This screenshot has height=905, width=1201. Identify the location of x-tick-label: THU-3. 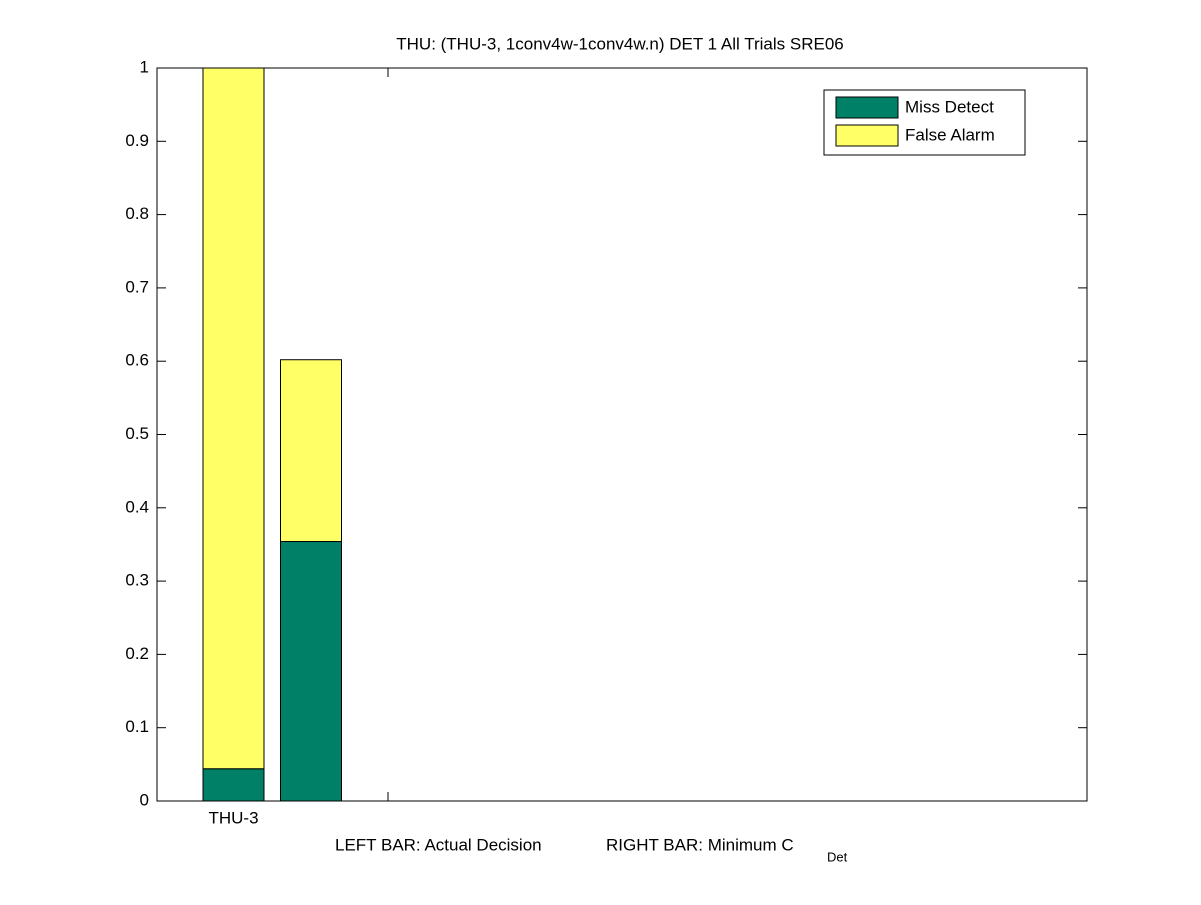
(233, 817).